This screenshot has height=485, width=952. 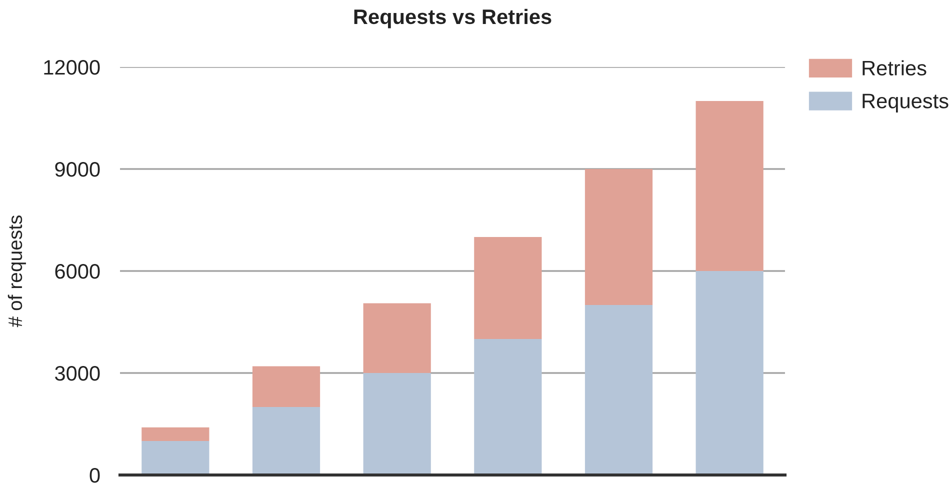 I want to click on chart-title: Requests vs Retries, so click(x=453, y=18).